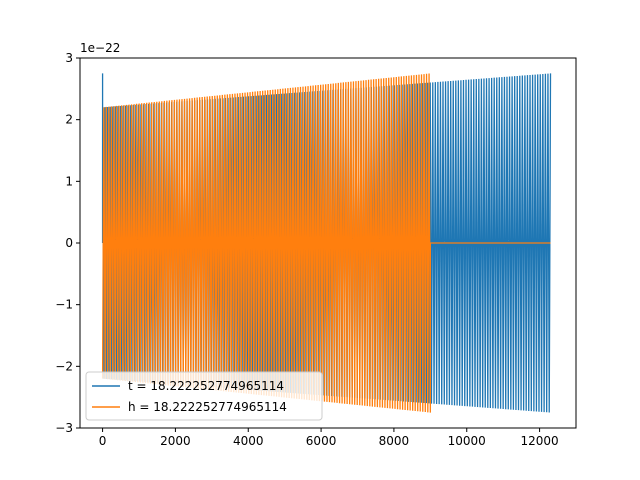 This screenshot has height=480, width=640. What do you see at coordinates (321, 441) in the screenshot?
I see `x-tick-label: 6000` at bounding box center [321, 441].